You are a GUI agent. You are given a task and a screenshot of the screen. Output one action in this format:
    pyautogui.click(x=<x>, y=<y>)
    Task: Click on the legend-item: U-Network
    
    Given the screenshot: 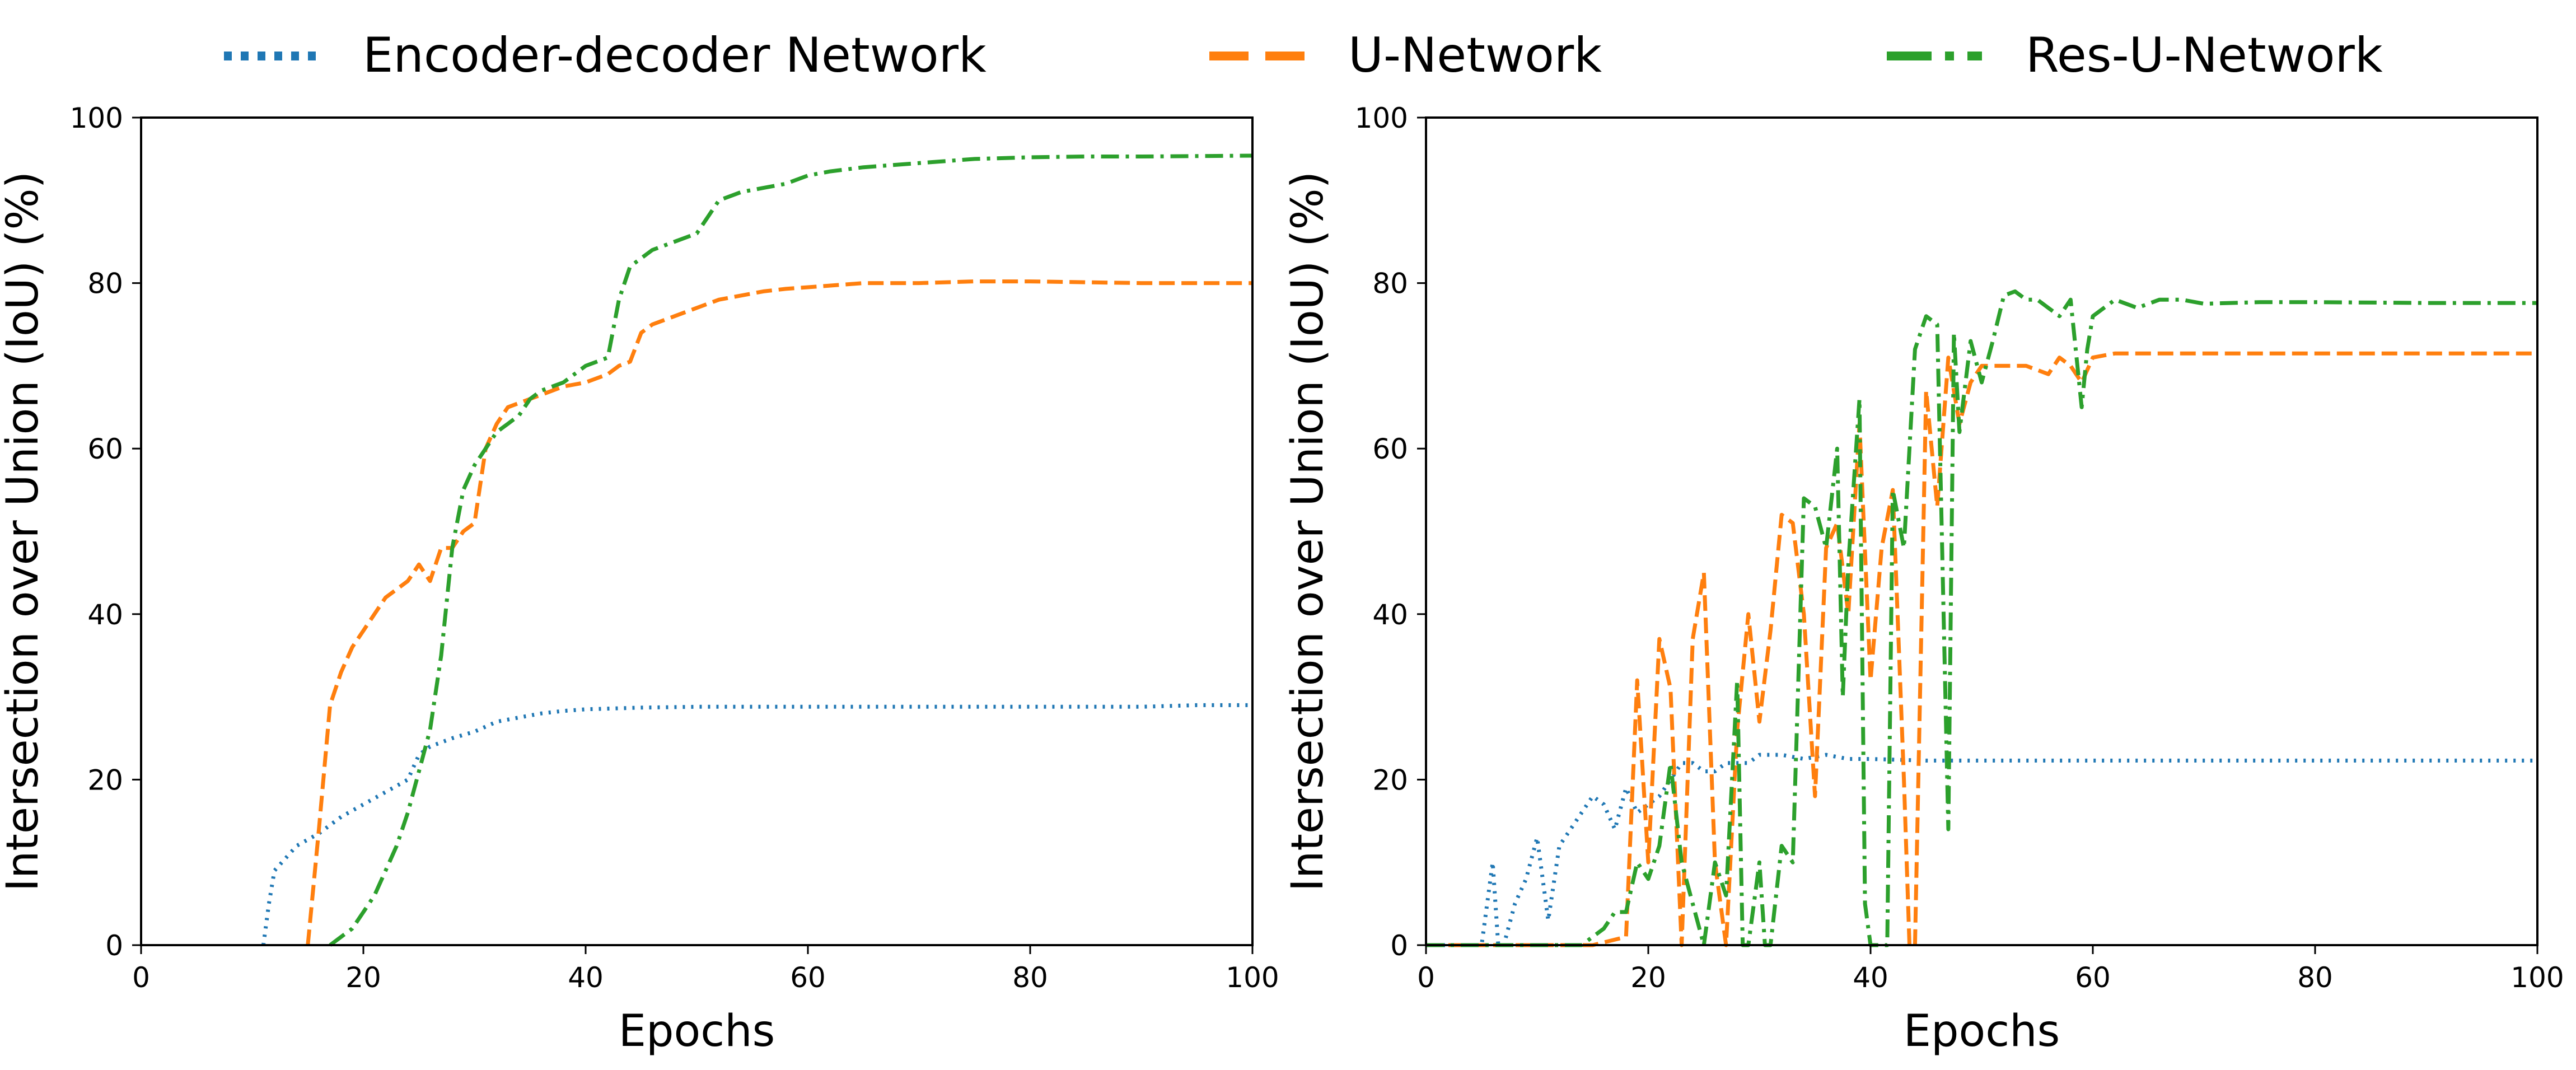 What is the action you would take?
    pyautogui.click(x=1405, y=55)
    